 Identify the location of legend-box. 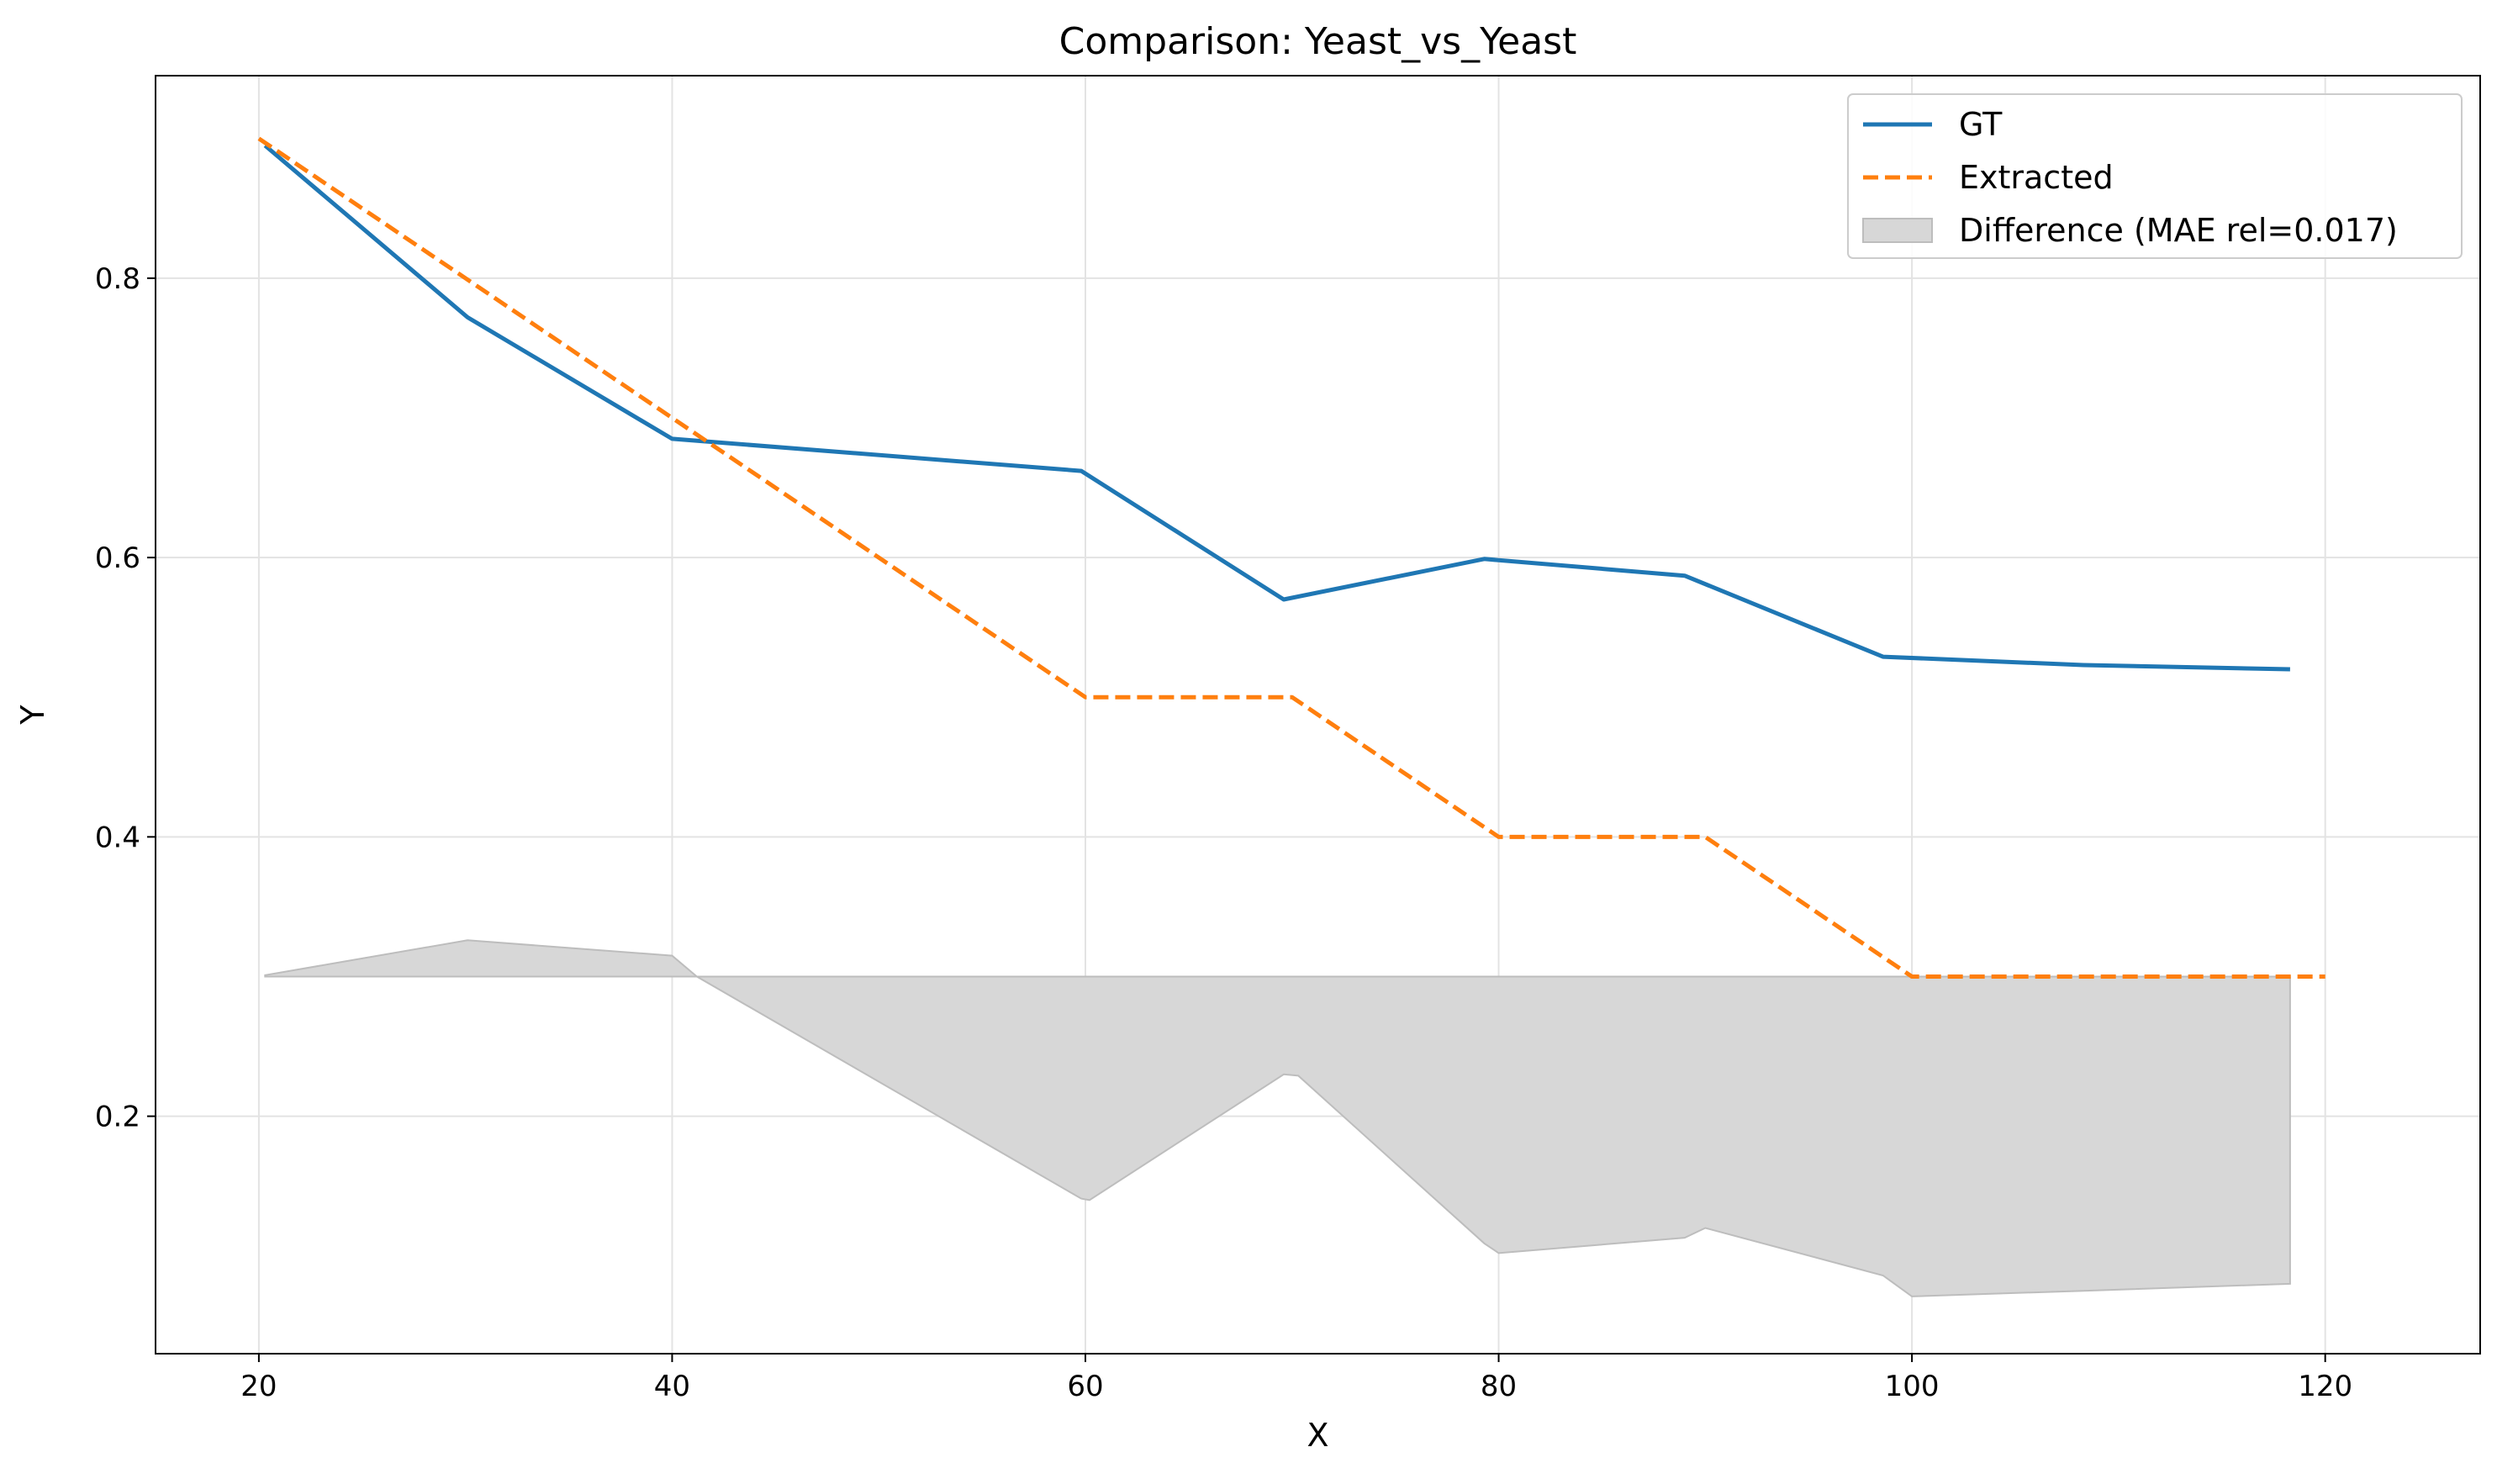
(2155, 176).